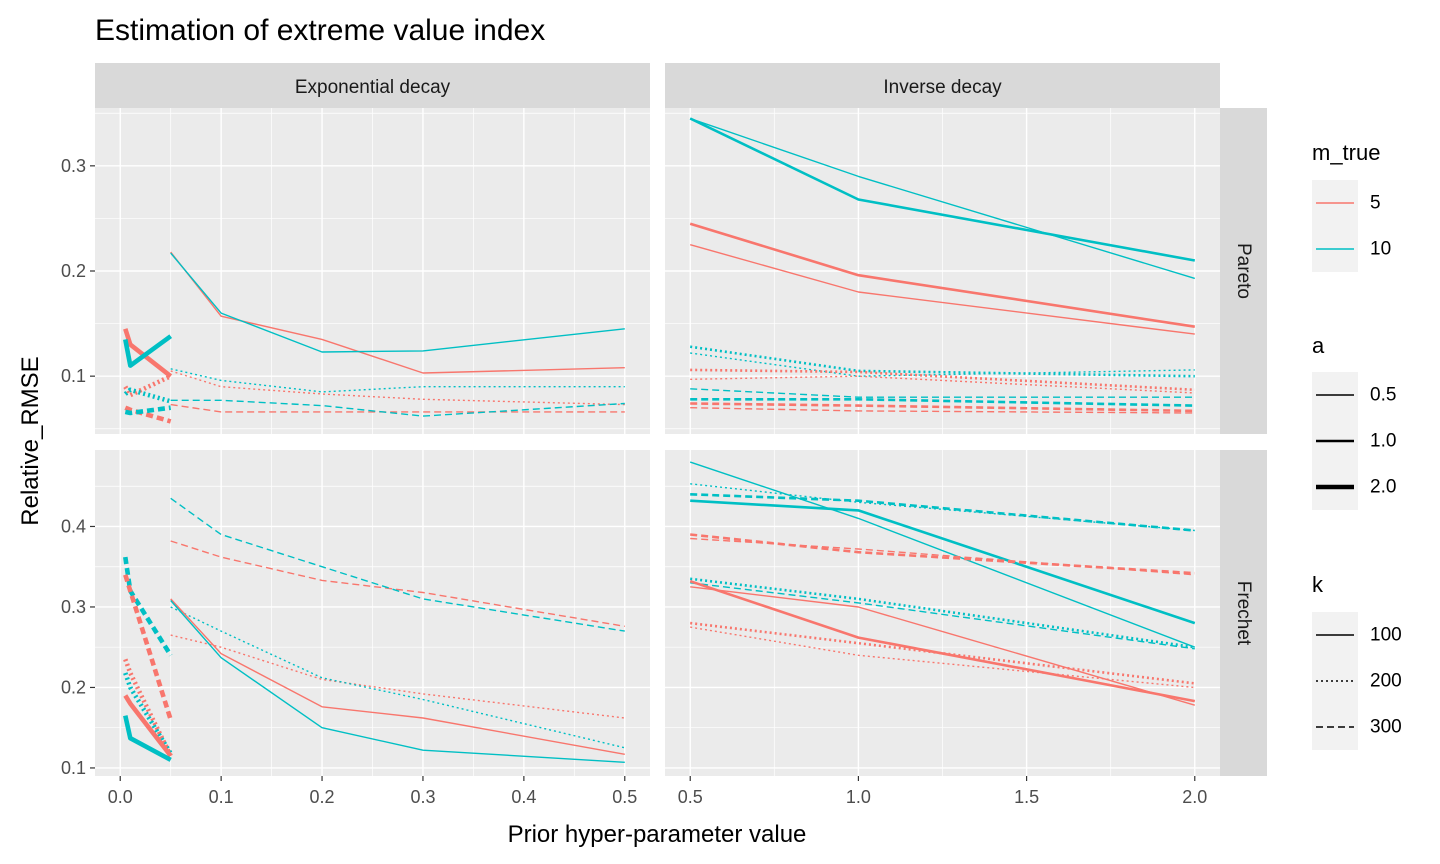 This screenshot has height=864, width=1440. What do you see at coordinates (1357, 635) in the screenshot?
I see `legend-item: 100` at bounding box center [1357, 635].